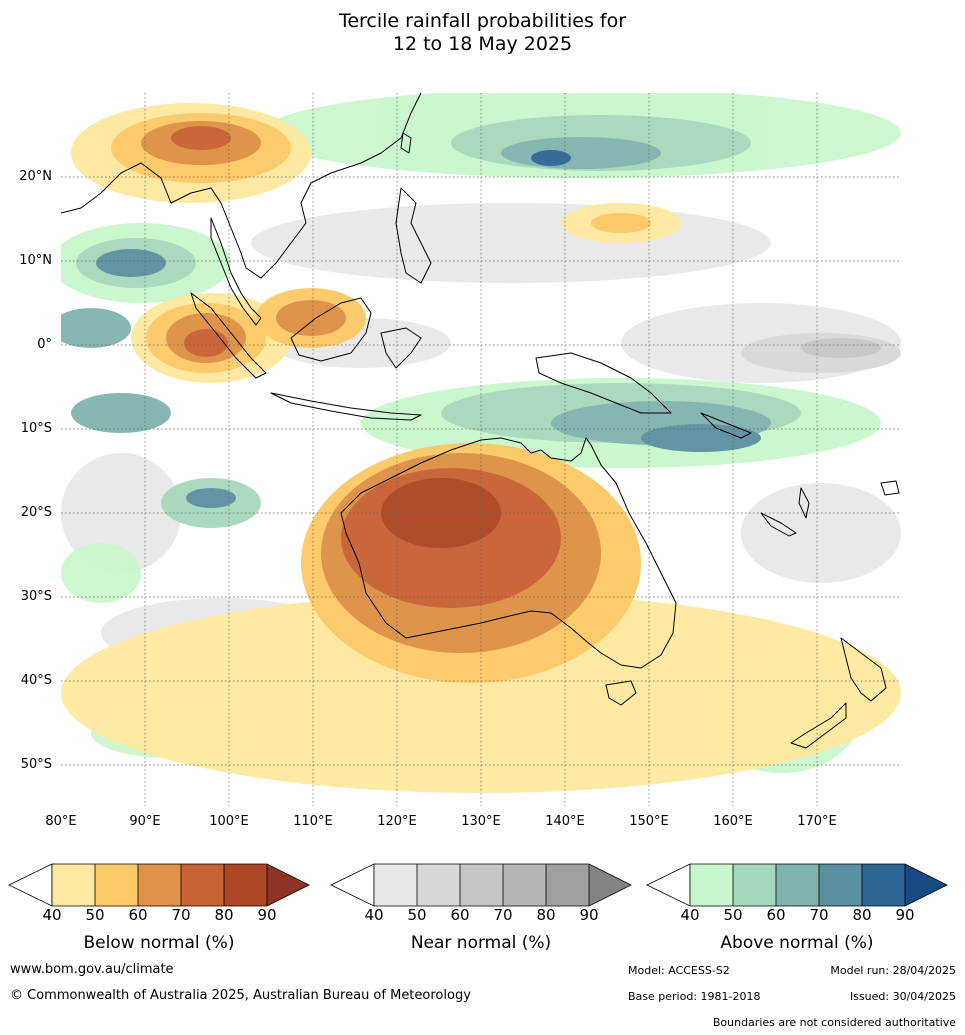  I want to click on legend-above-normal: 40 50 60 70 80 90 Above normal (%), so click(797, 908).